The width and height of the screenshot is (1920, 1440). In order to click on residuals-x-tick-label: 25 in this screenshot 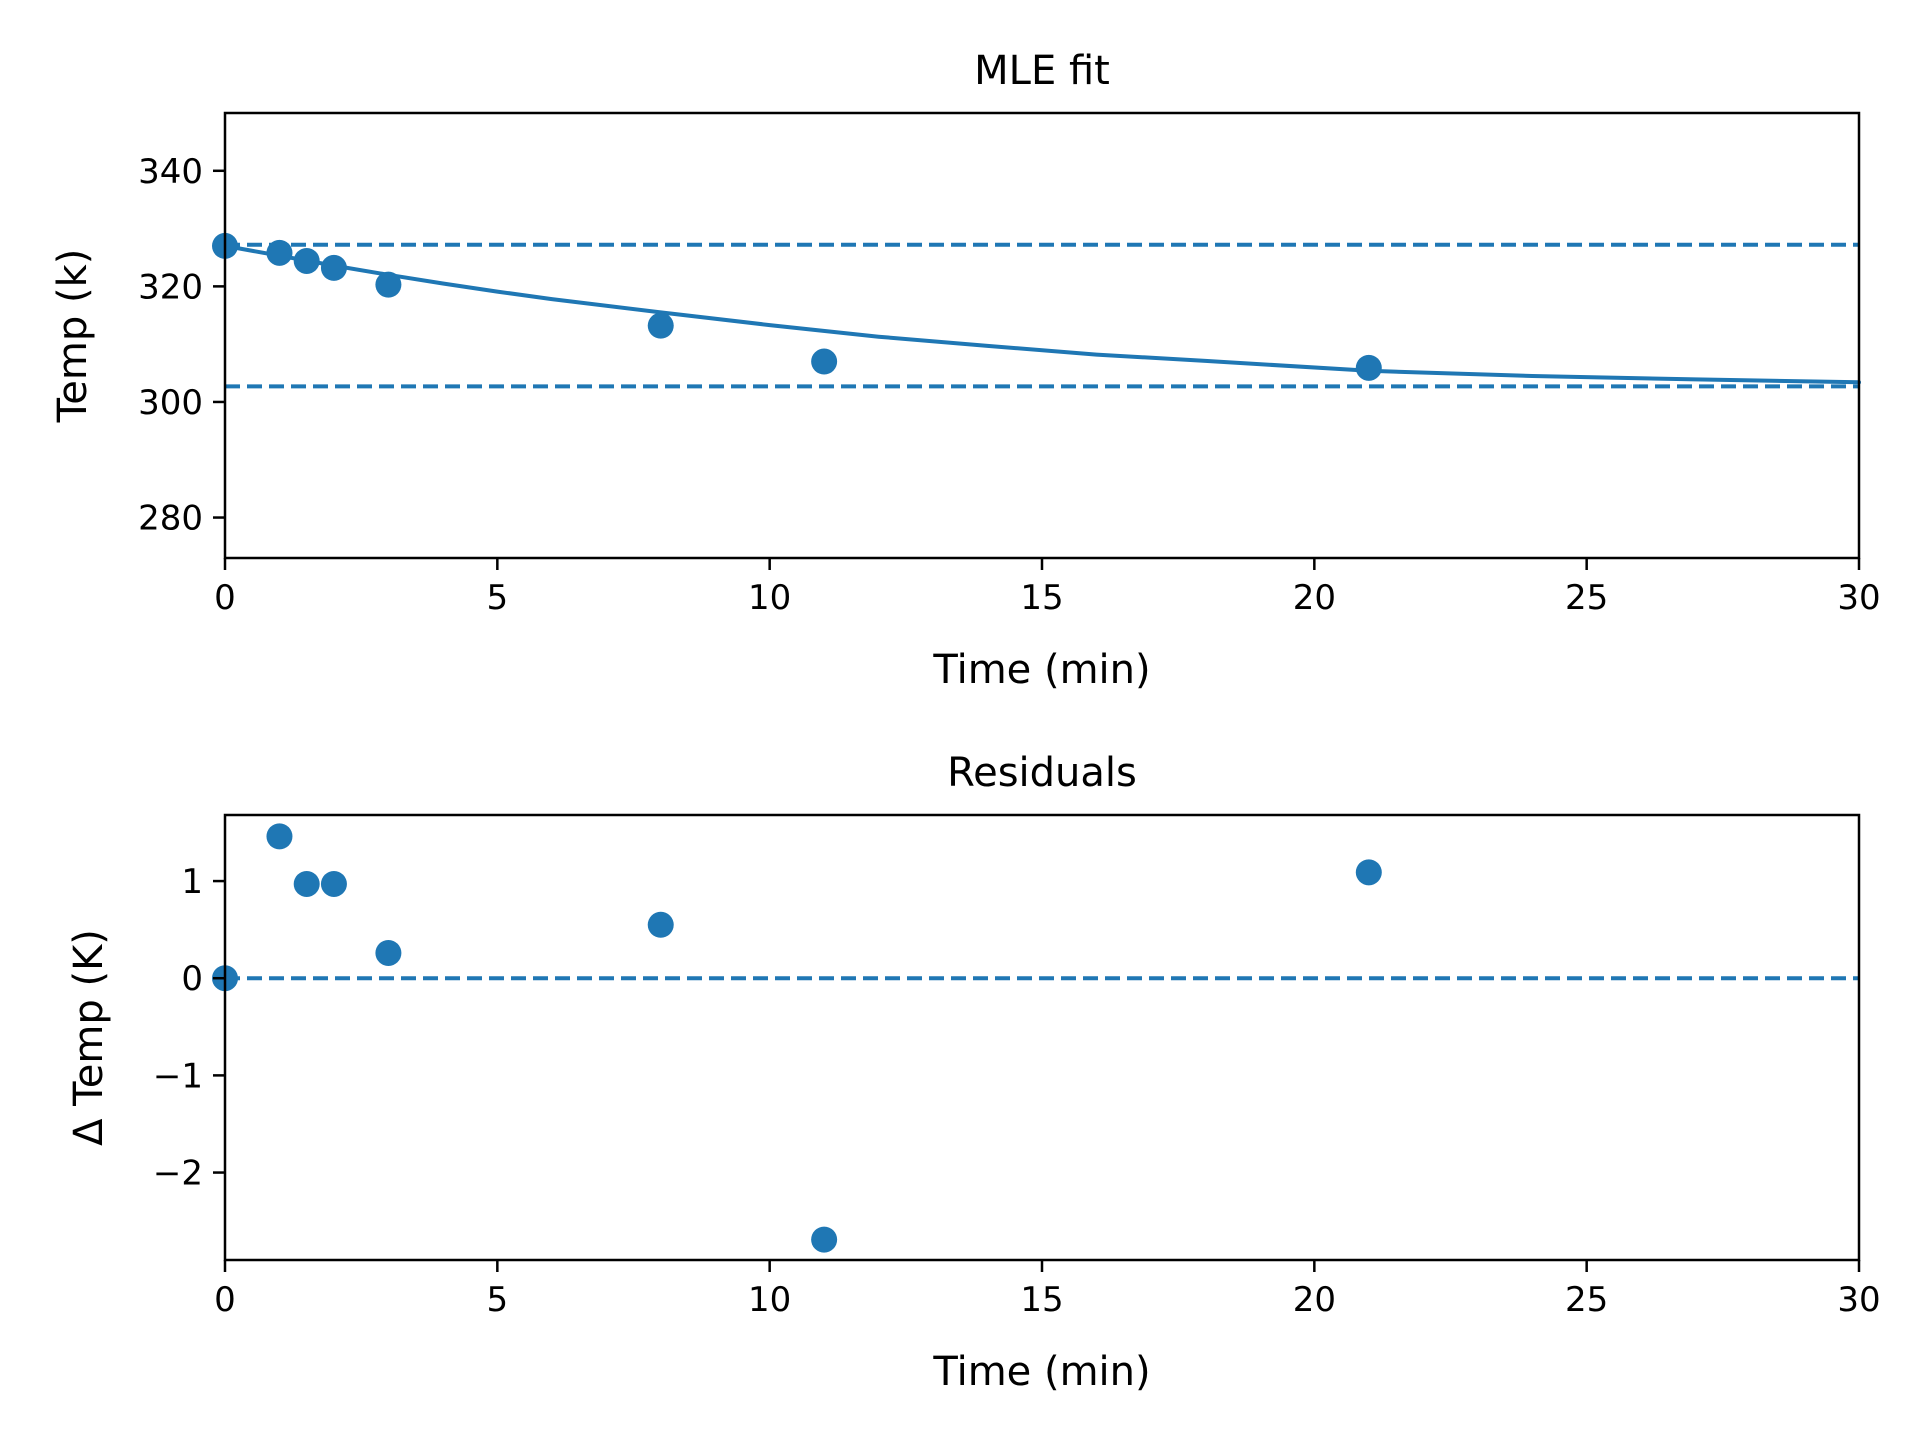, I will do `click(1586, 1300)`.